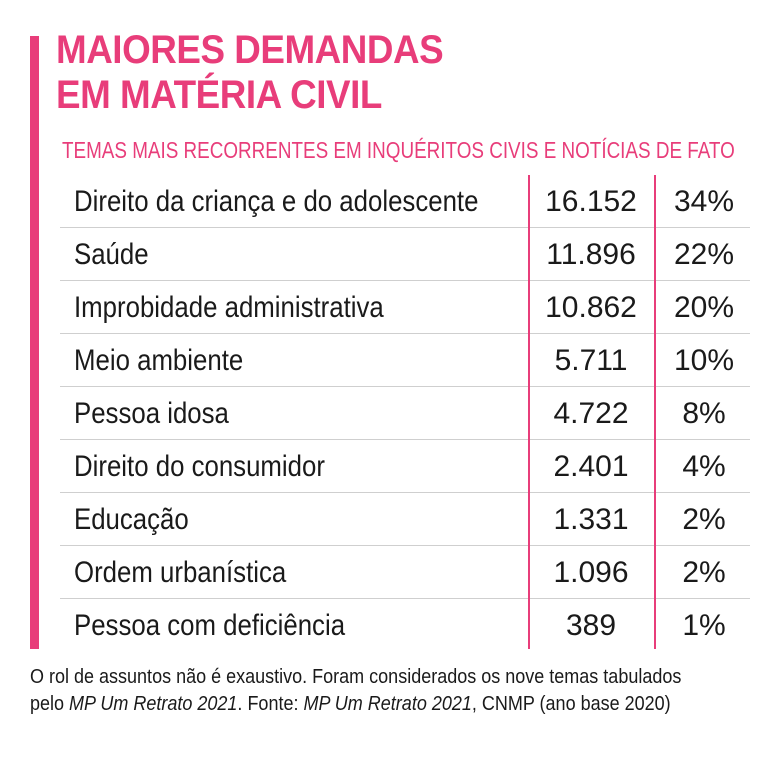  I want to click on row-value: 1.096, so click(591, 572).